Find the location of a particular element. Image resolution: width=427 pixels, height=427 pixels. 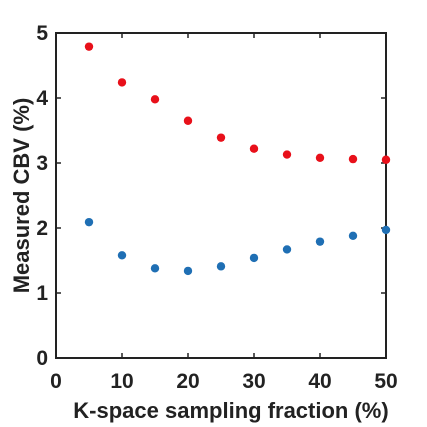

y-tick-label: 4 is located at coordinates (42, 98).